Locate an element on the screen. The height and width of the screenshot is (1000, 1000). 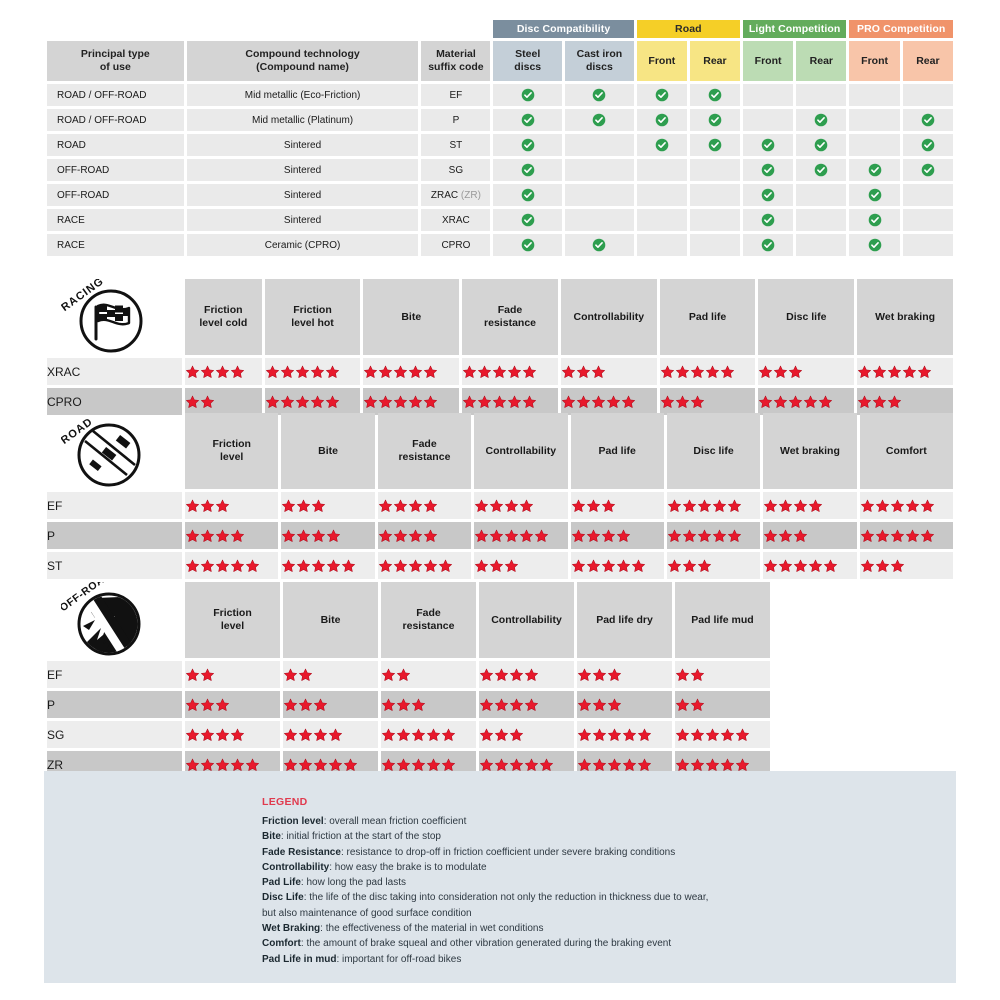
table-row: OFF-ROAD Sintered ZRAC (ZR) is located at coordinates (500, 195).